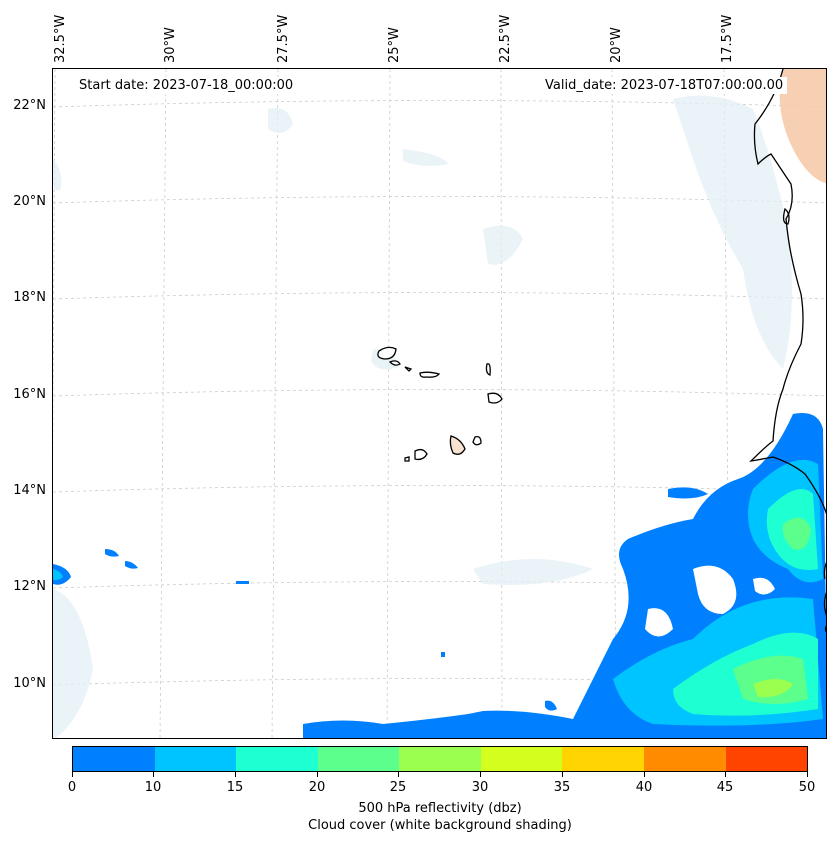 The width and height of the screenshot is (837, 843). Describe the element at coordinates (29, 394) in the screenshot. I see `lat-label-16n: 16°N` at that location.